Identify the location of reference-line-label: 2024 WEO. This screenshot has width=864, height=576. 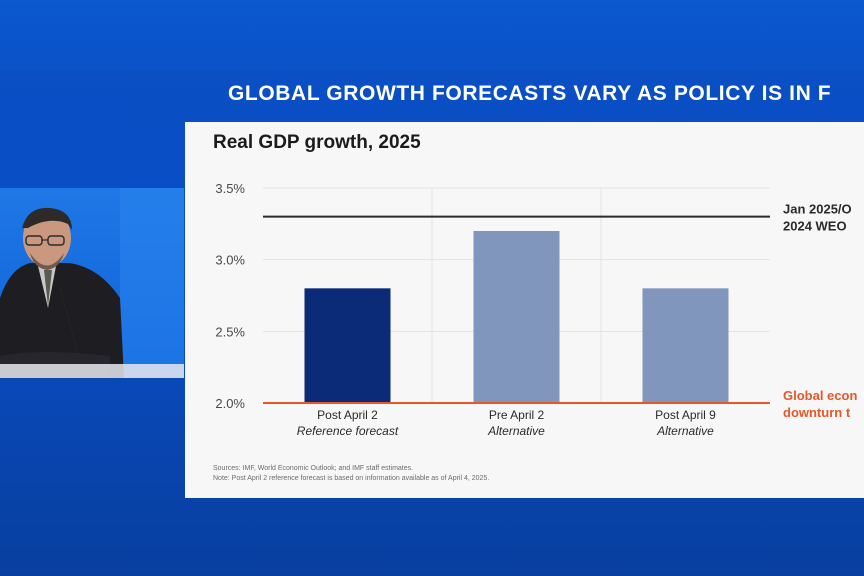
(815, 226).